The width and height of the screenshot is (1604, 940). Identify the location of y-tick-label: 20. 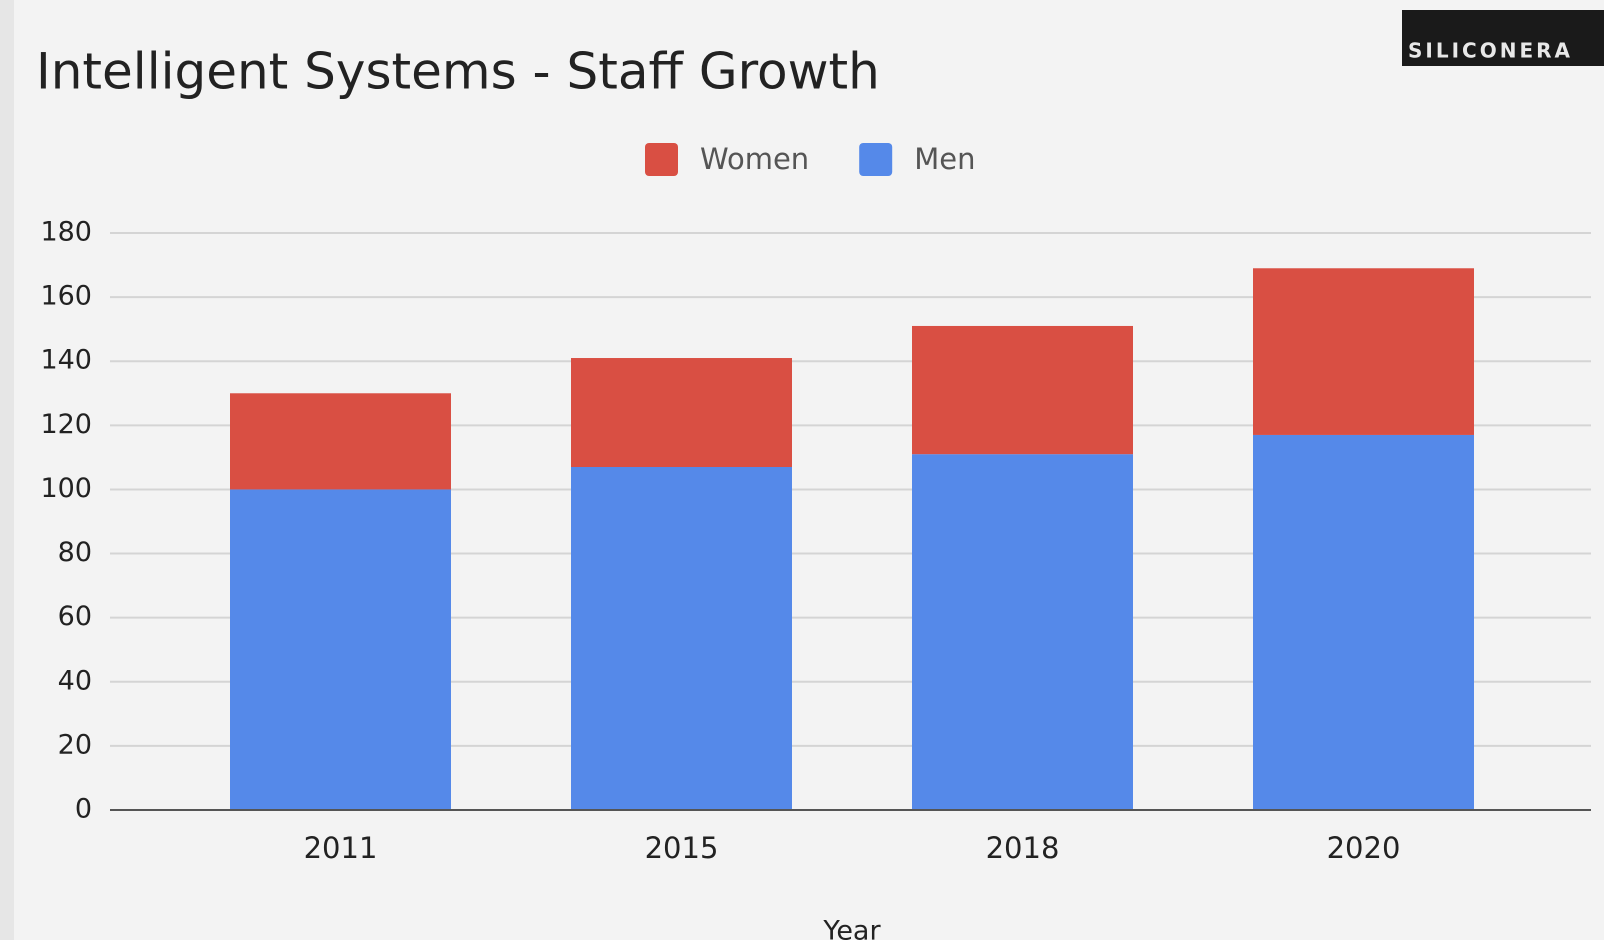
(75, 744).